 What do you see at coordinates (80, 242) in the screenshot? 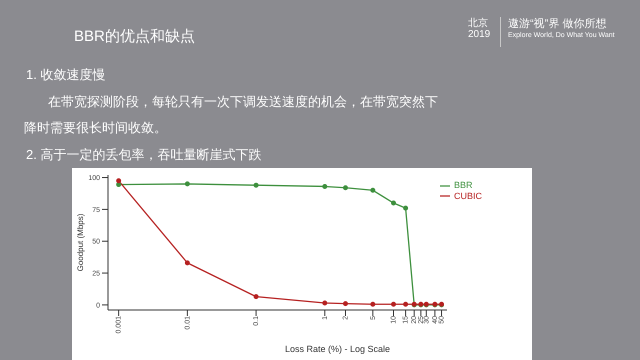
I see `y-axis-title: Goodput (Mbps)` at bounding box center [80, 242].